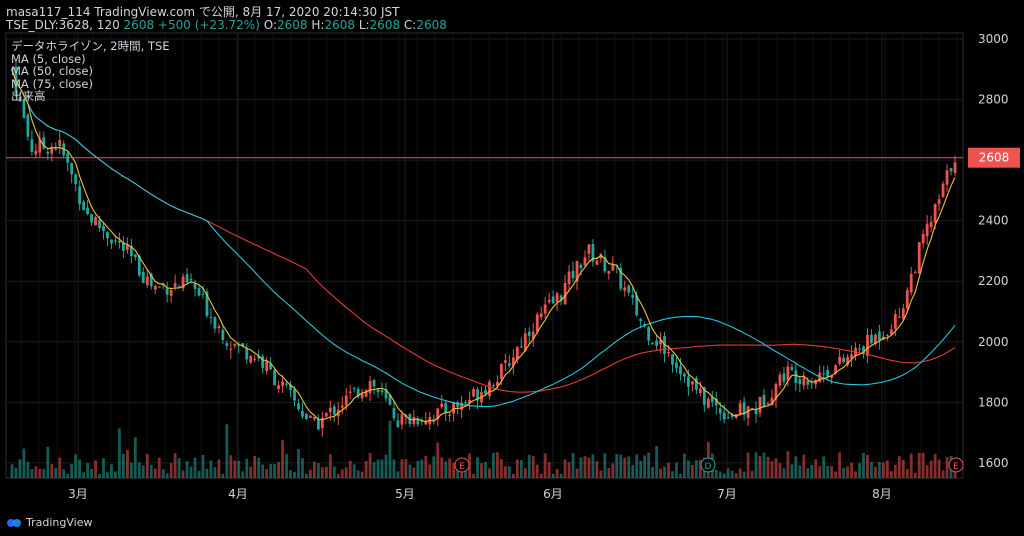 This screenshot has width=1024, height=536. Describe the element at coordinates (364, 25) in the screenshot. I see `low-label: L:` at that location.